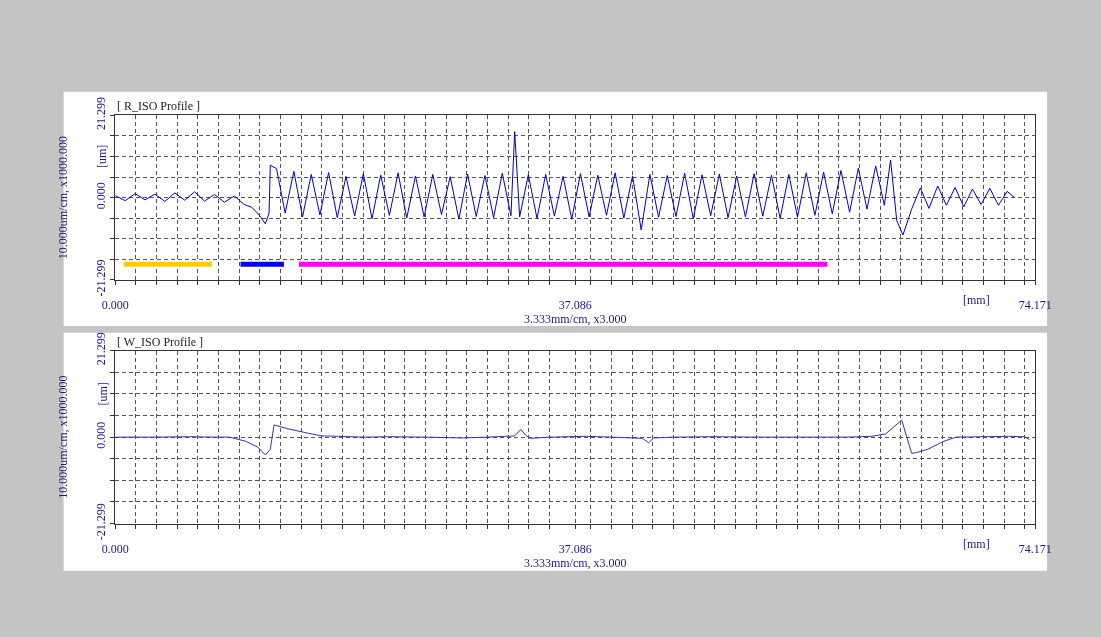 The image size is (1101, 637). I want to click on chart-title: [ W_ISO Profile ], so click(160, 342).